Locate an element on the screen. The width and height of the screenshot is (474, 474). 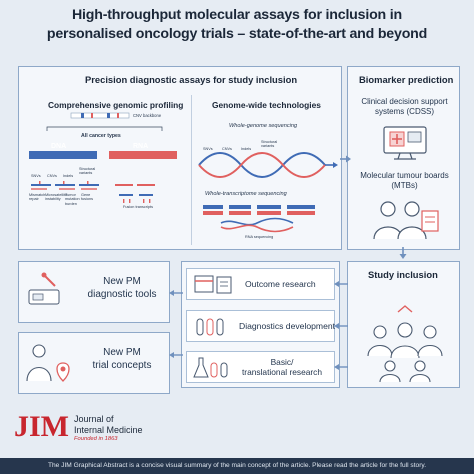
wts-bars is located at coordinates (259, 210).